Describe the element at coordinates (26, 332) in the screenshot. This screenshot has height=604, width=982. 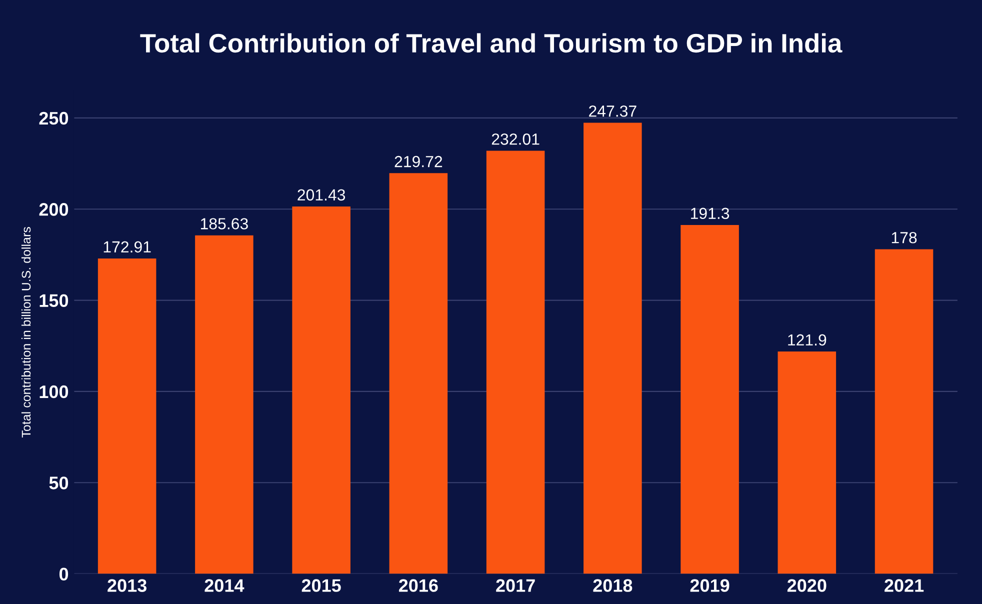
I see `y-axis-title: Total contribution in billion U.S. dollars` at that location.